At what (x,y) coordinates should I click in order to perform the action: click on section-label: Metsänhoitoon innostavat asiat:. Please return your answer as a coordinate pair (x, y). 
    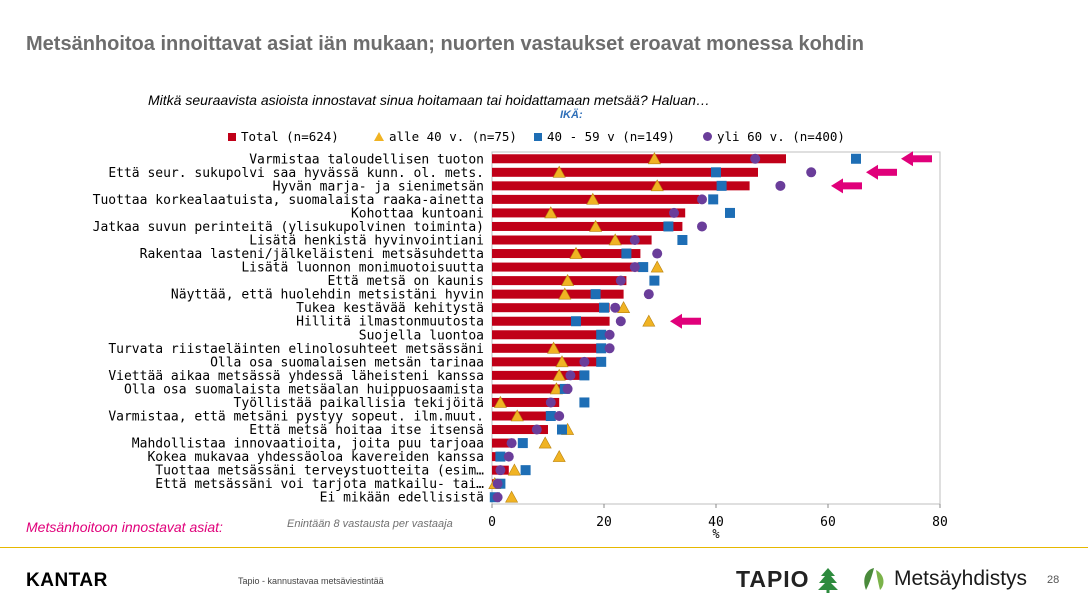
    Looking at the image, I should click on (124, 527).